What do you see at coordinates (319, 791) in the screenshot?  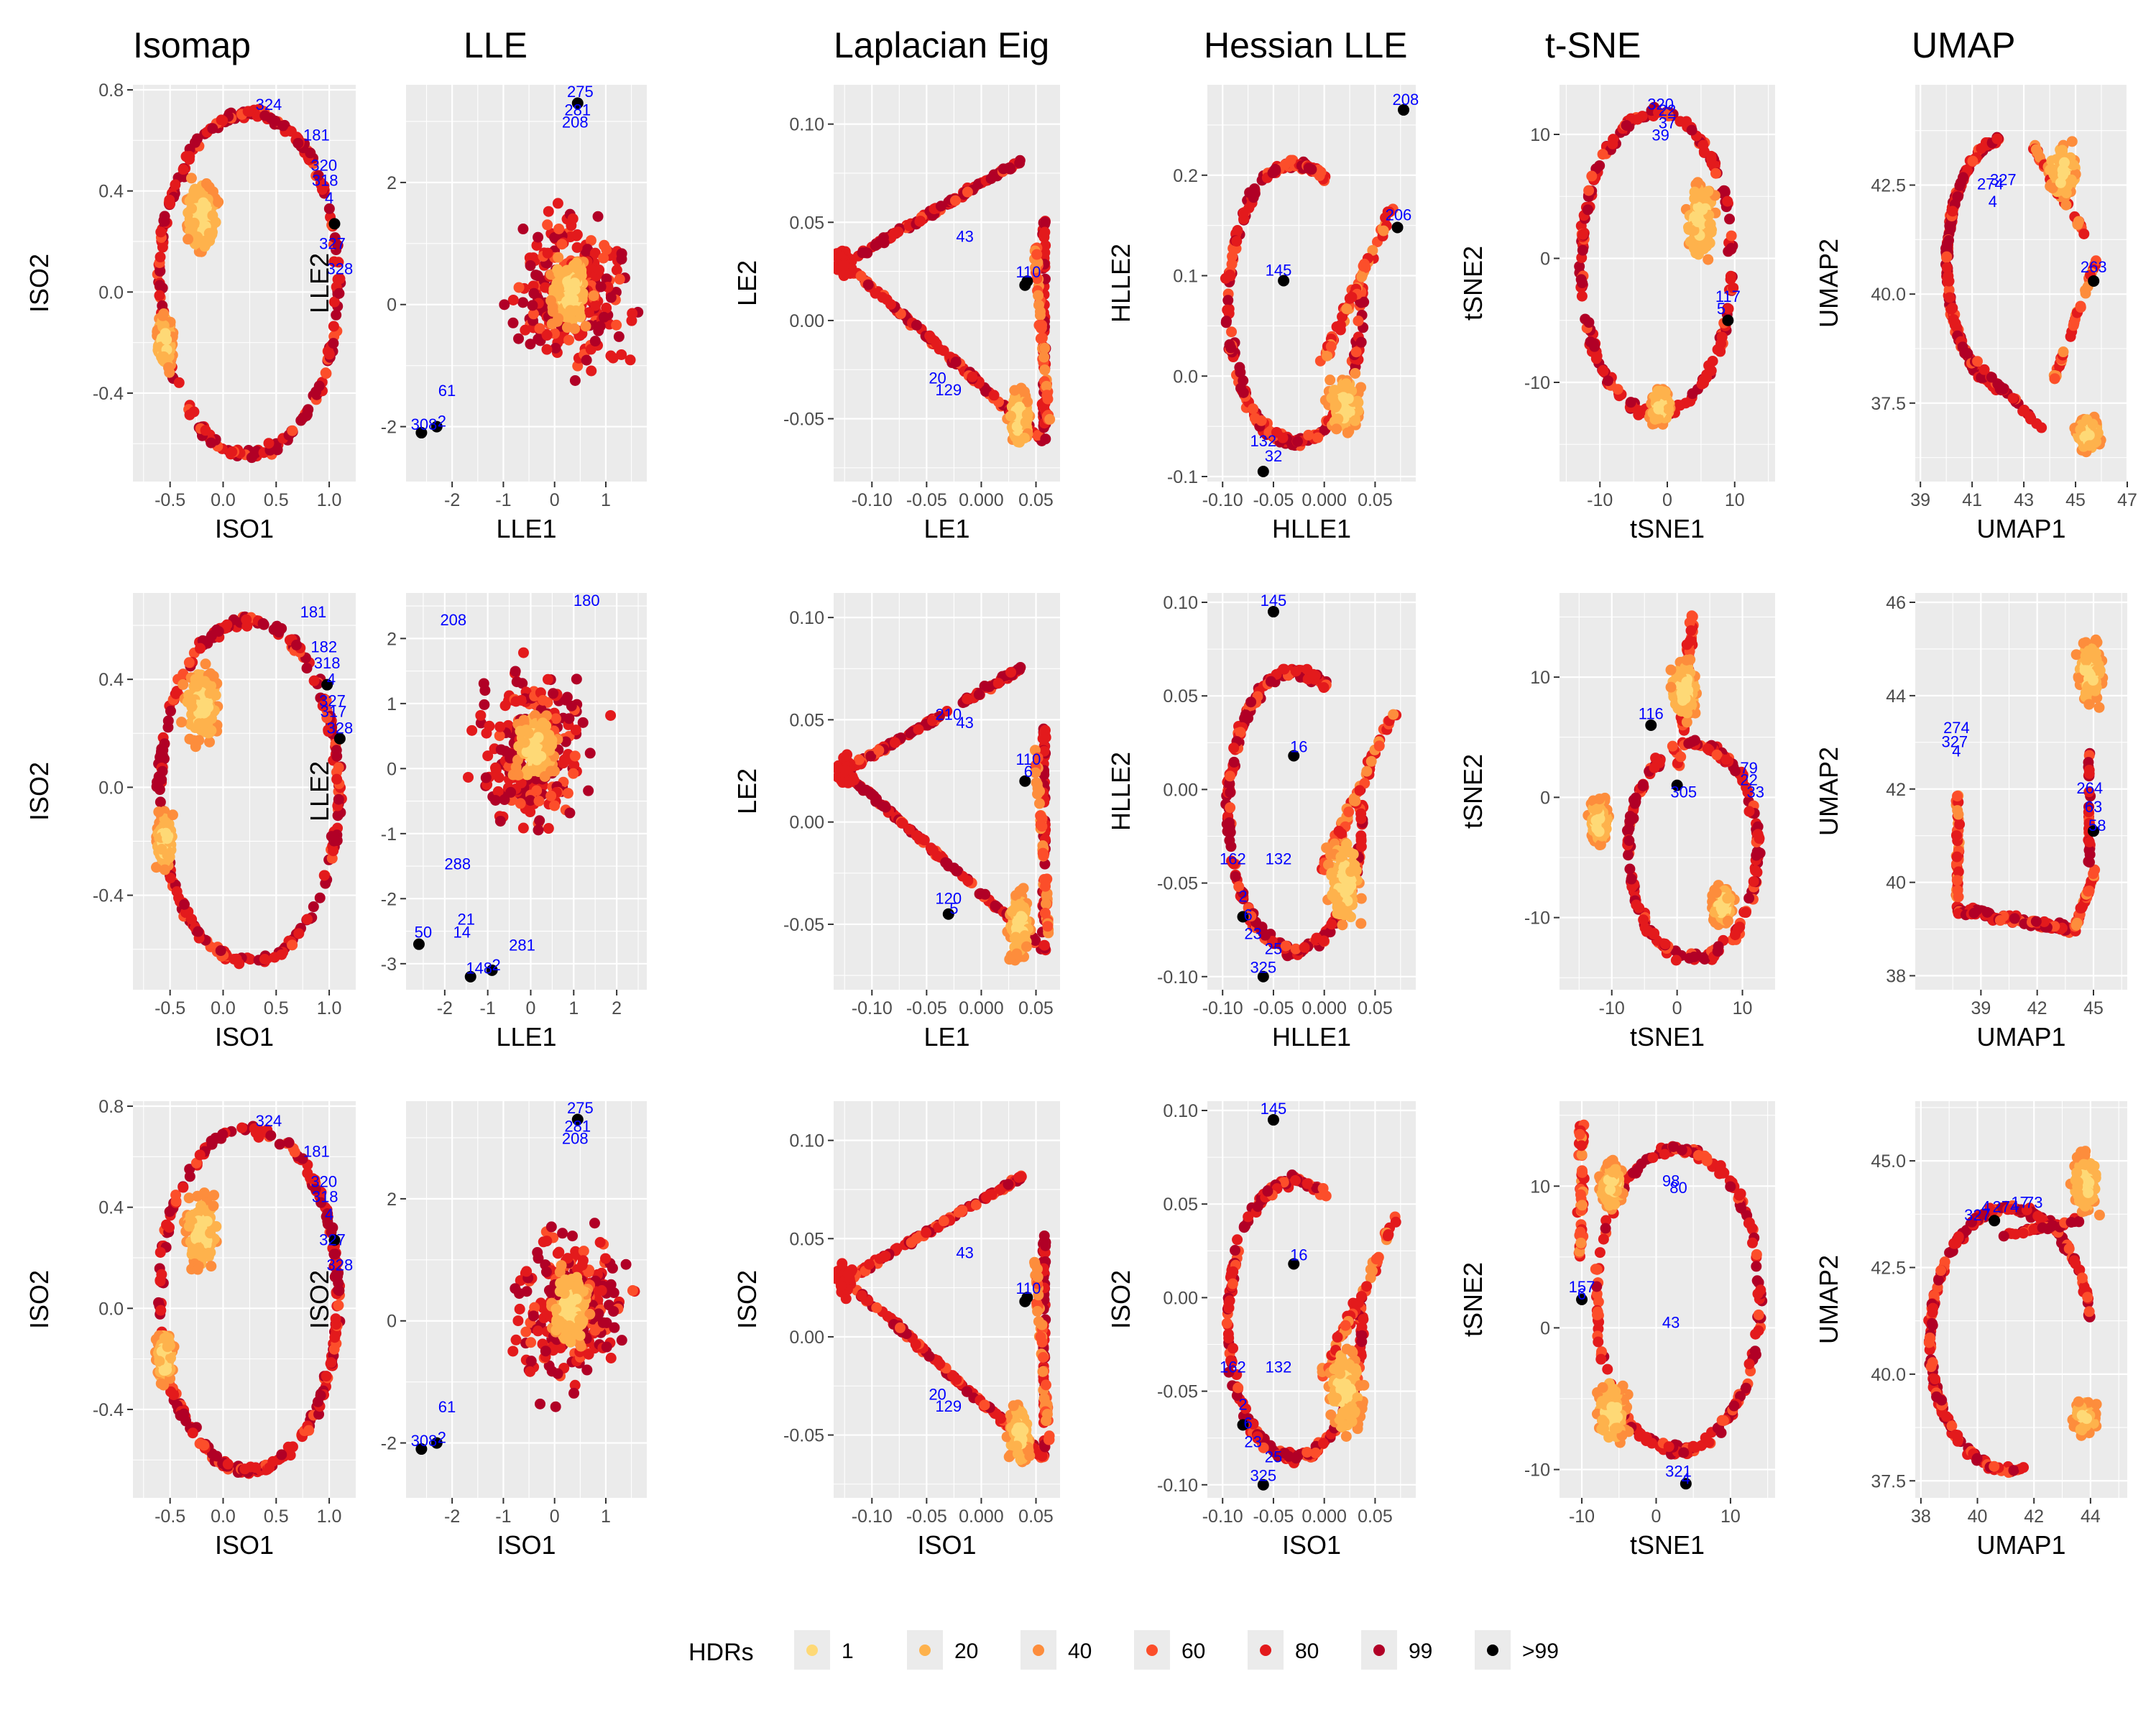 I see `y-axis-title: LLE2` at bounding box center [319, 791].